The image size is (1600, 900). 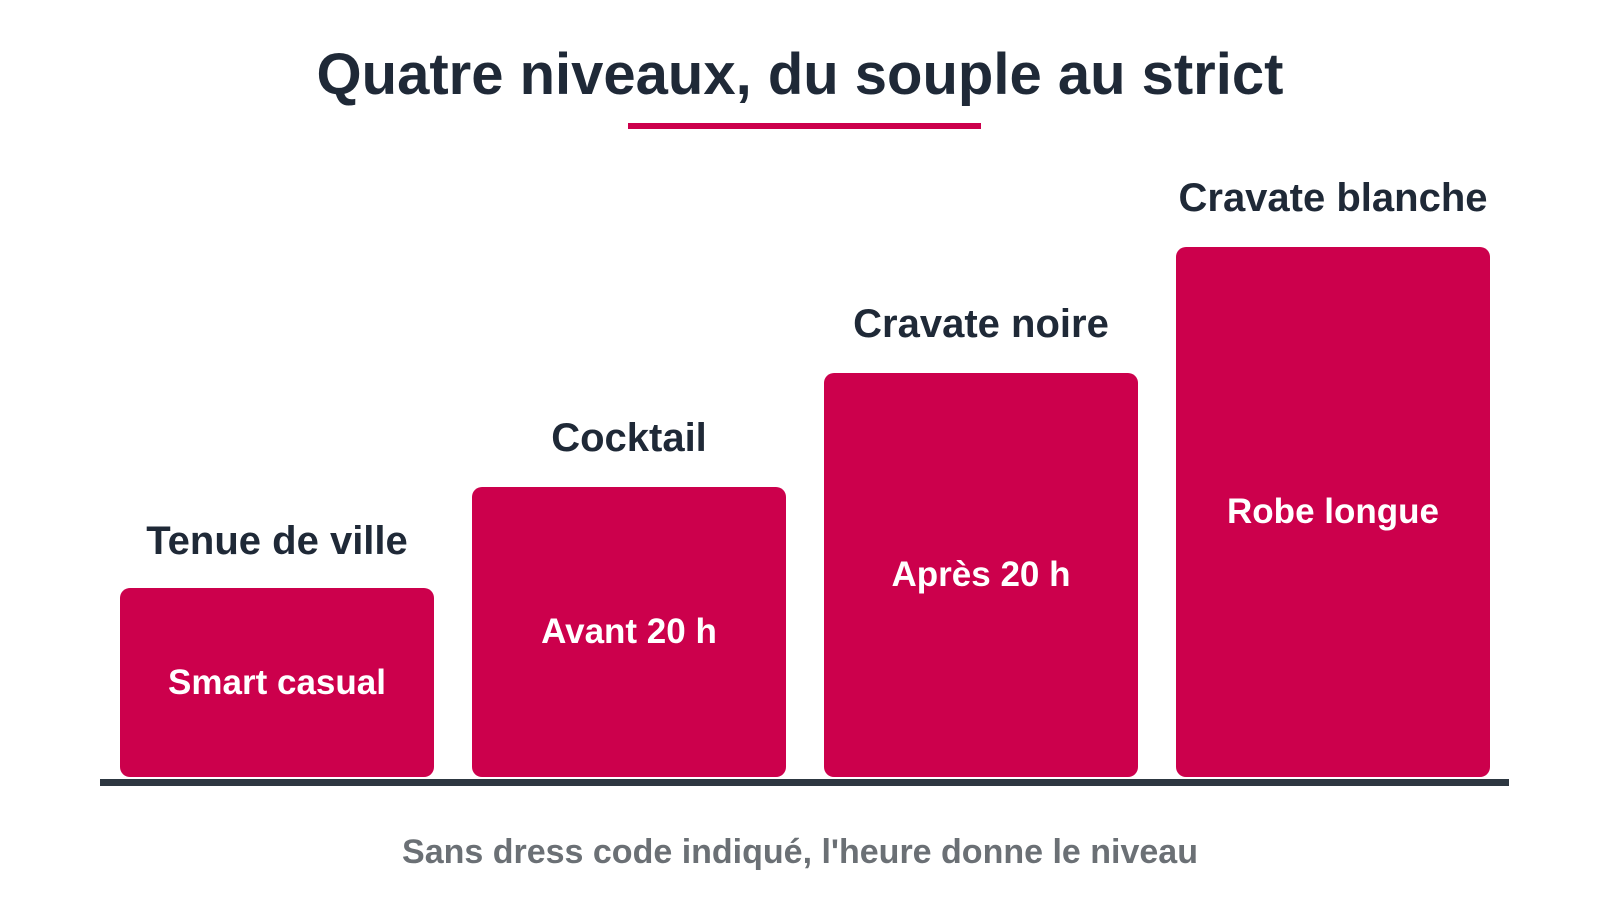 What do you see at coordinates (800, 74) in the screenshot?
I see `diagram-title: Quatre niveaux, du souple au strict` at bounding box center [800, 74].